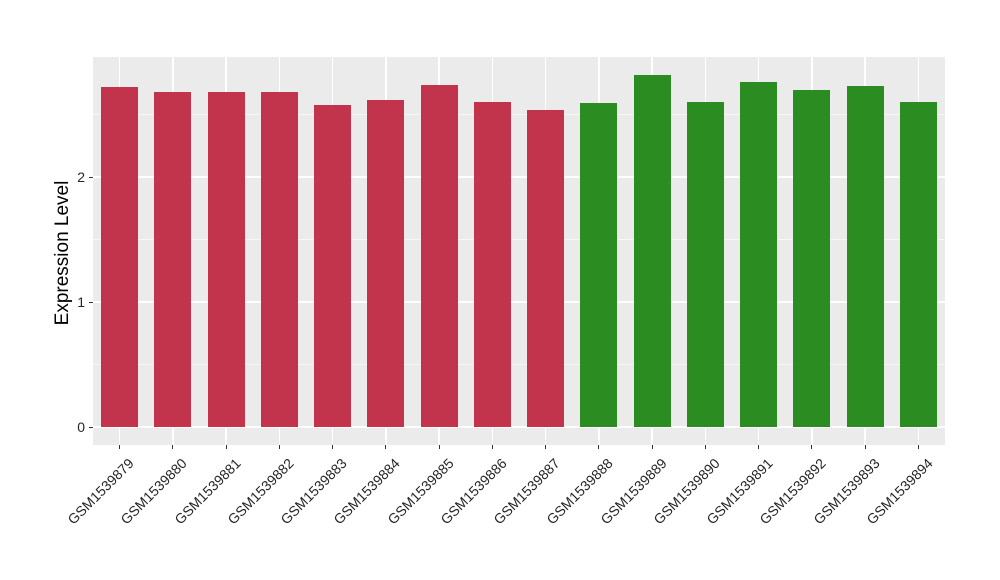 The width and height of the screenshot is (1000, 580). Describe the element at coordinates (81, 301) in the screenshot. I see `y-tick-label: 1` at that location.